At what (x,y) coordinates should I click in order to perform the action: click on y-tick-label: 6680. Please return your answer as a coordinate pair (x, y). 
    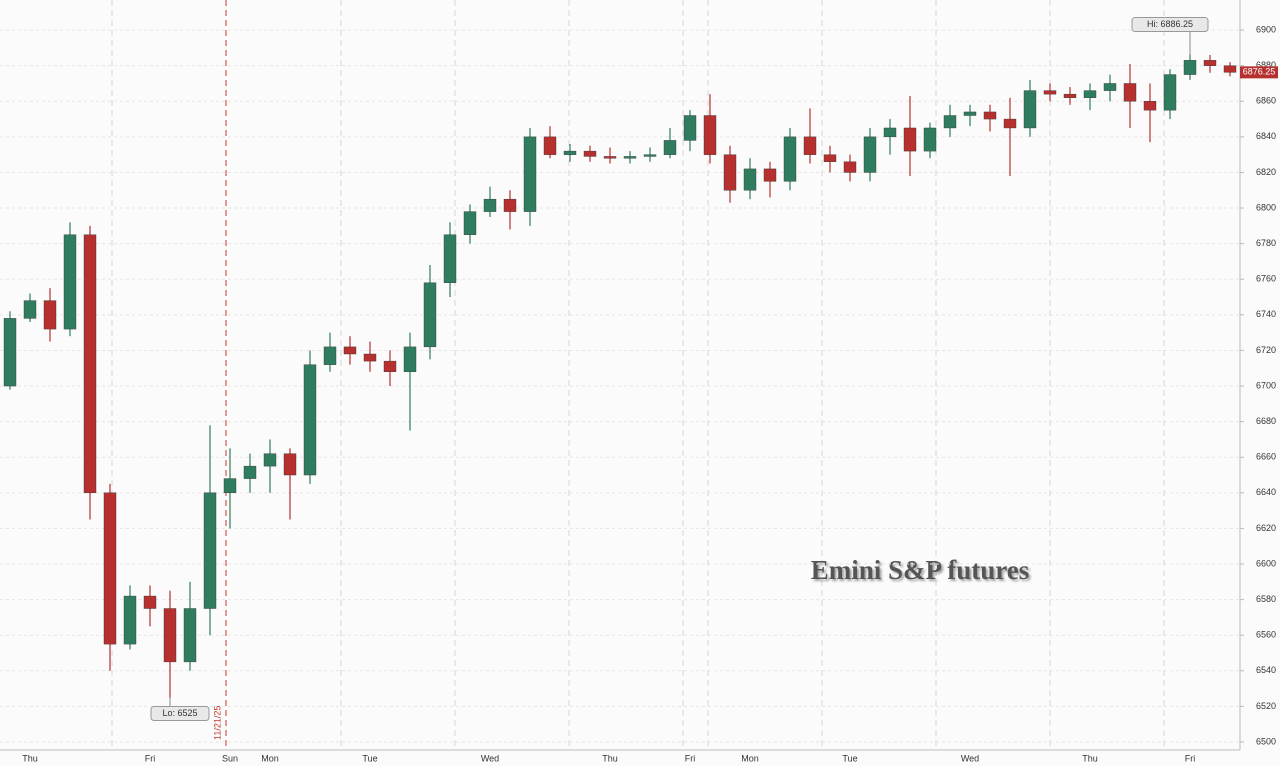
    Looking at the image, I should click on (1266, 421).